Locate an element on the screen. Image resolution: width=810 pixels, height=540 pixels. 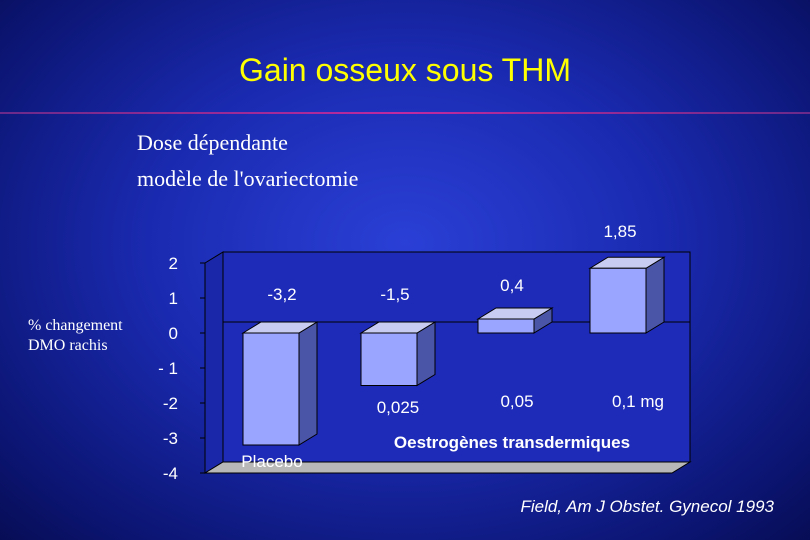
y-tick-label: -4 is located at coordinates (170, 473).